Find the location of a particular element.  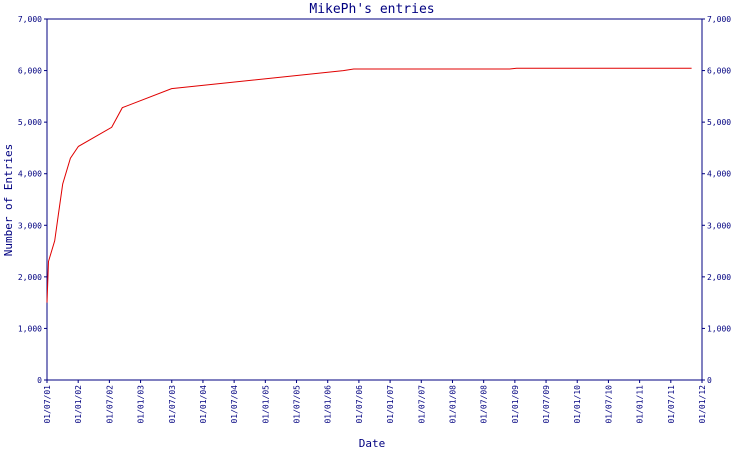

x-tick-label: 01/01/02 is located at coordinates (78, 404).